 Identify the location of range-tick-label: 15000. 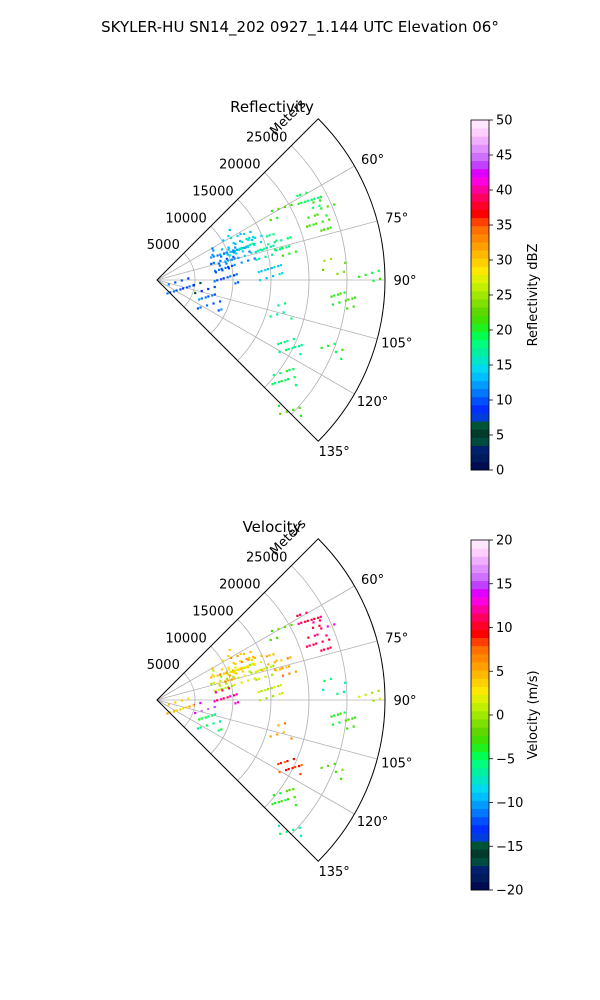
(212, 191).